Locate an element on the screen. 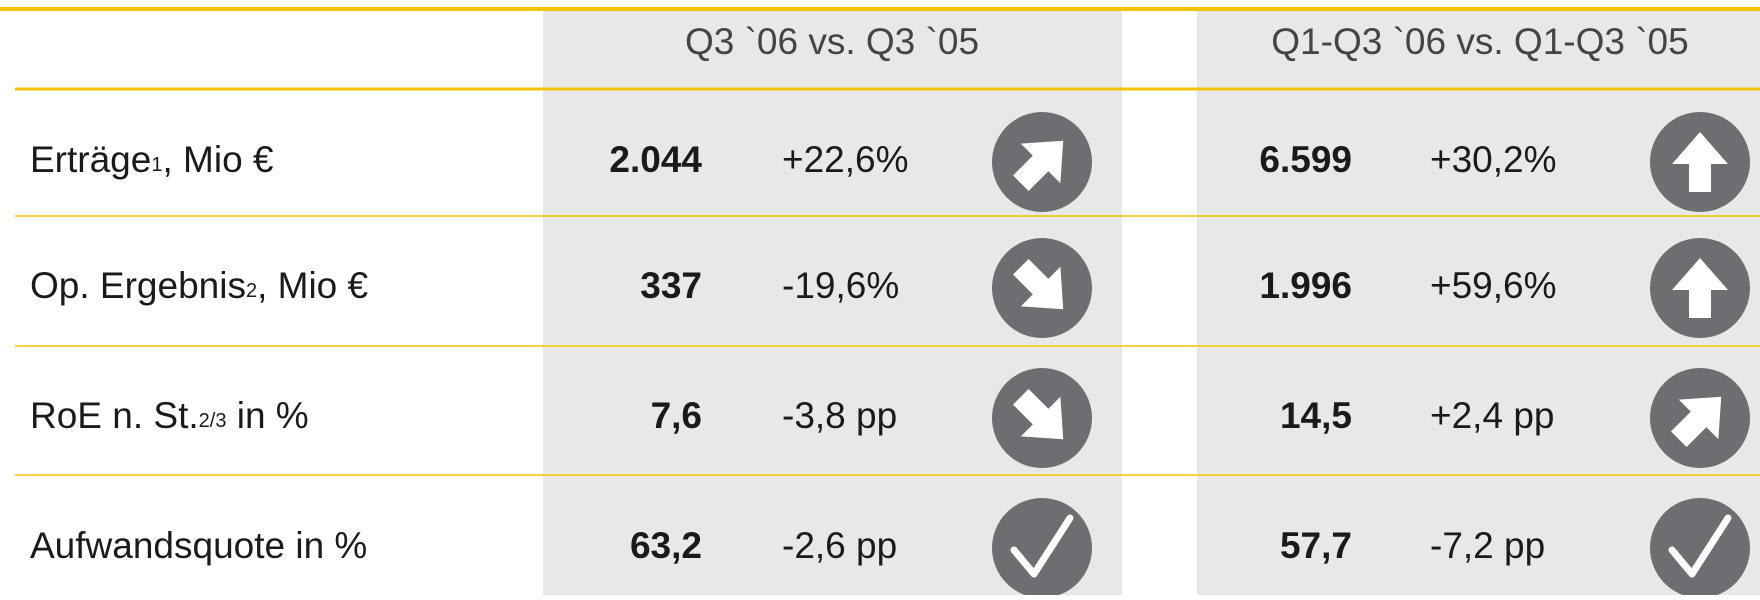 The width and height of the screenshot is (1760, 600). label-text: Aufwandsquote in % is located at coordinates (198, 545).